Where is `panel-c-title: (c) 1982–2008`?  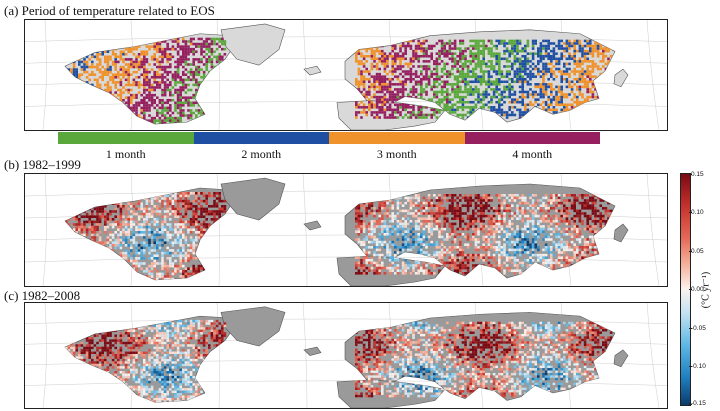 panel-c-title: (c) 1982–2008 is located at coordinates (42, 295).